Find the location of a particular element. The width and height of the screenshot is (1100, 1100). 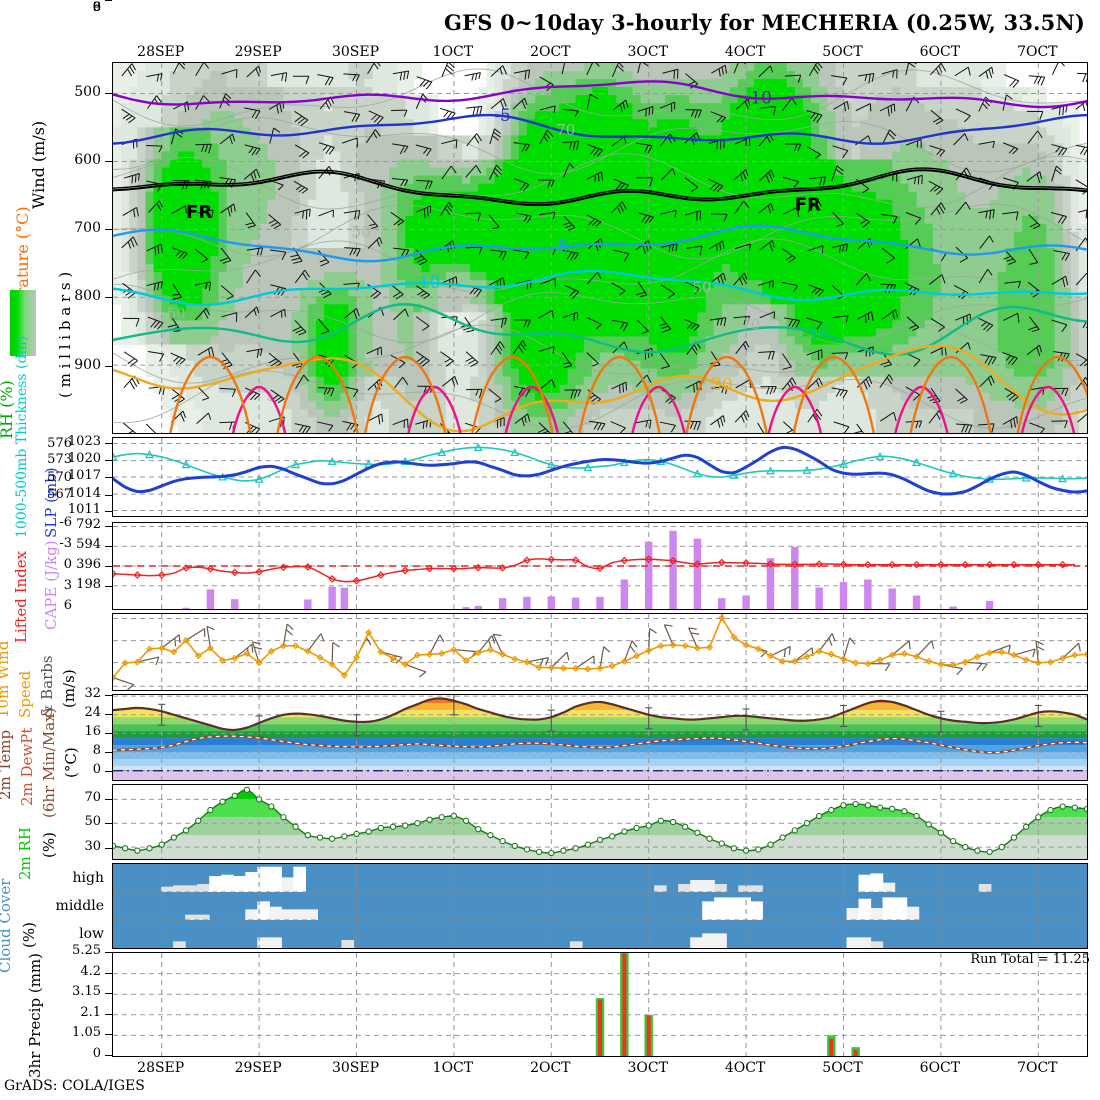

y-axis-tick: 600 is located at coordinates (87, 159).